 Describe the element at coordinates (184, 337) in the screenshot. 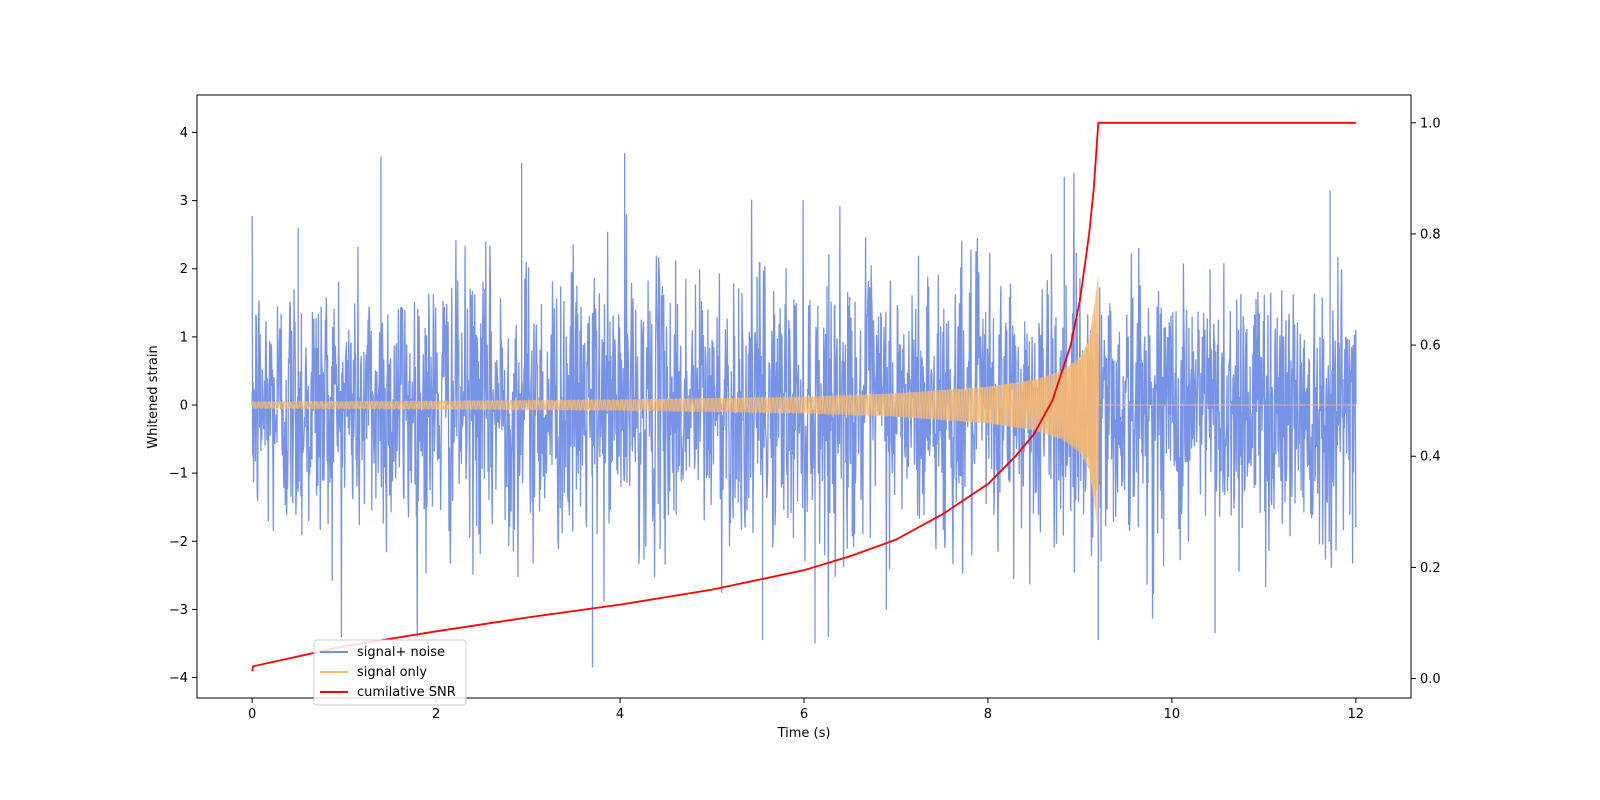

I see `y-tick-label: 1` at that location.